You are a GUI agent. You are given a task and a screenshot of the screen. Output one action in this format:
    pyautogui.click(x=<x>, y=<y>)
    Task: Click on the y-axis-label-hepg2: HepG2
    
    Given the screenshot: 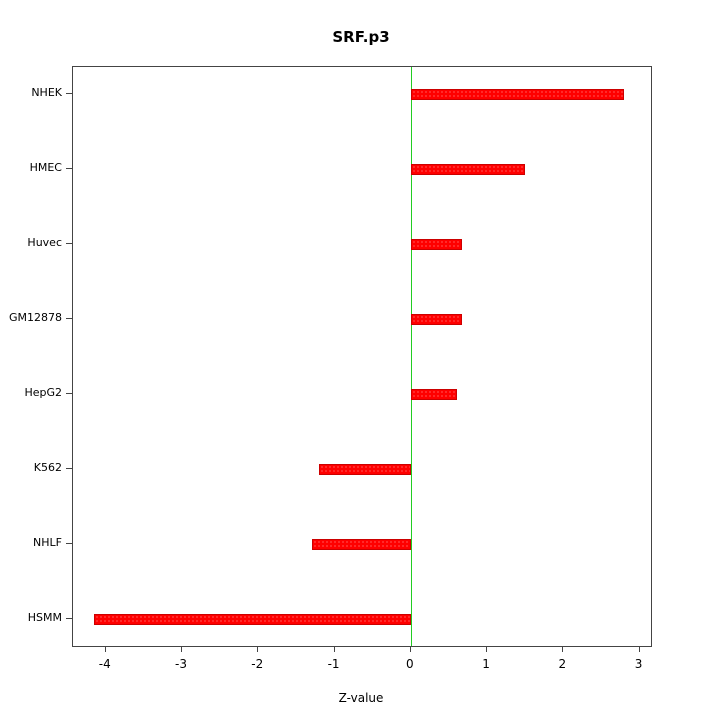 What is the action you would take?
    pyautogui.click(x=43, y=392)
    